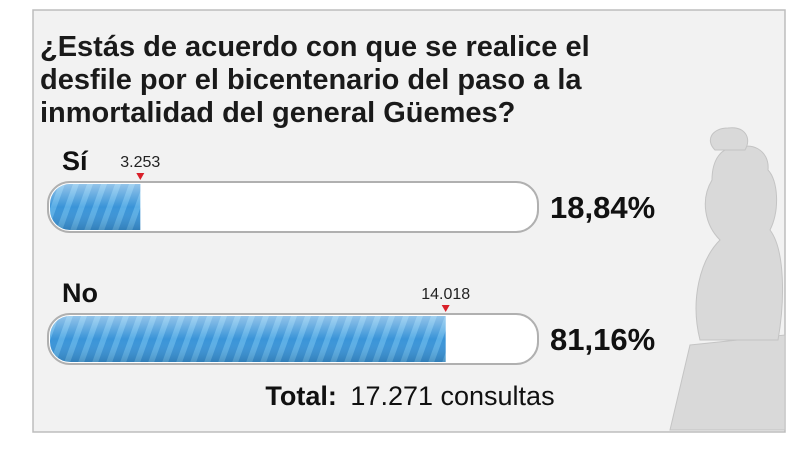 The width and height of the screenshot is (800, 453). What do you see at coordinates (277, 113) in the screenshot?
I see `title-line: inmortalidad del general Güemes?` at bounding box center [277, 113].